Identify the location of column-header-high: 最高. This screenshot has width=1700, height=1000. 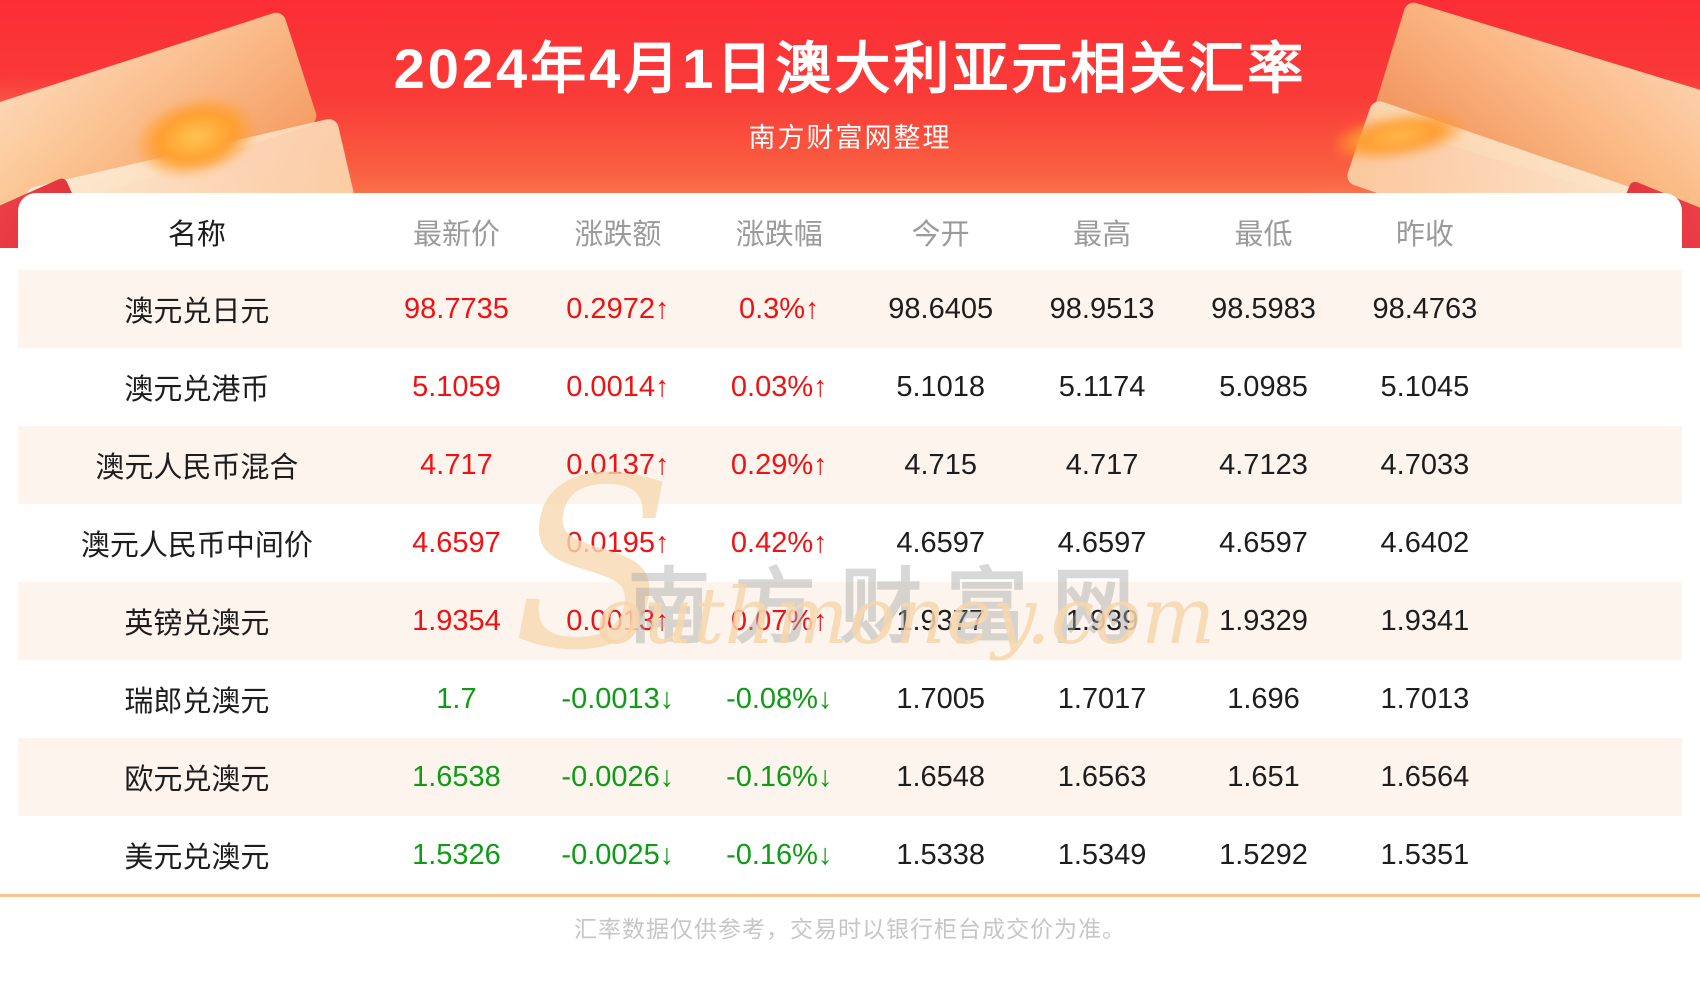
(1102, 234).